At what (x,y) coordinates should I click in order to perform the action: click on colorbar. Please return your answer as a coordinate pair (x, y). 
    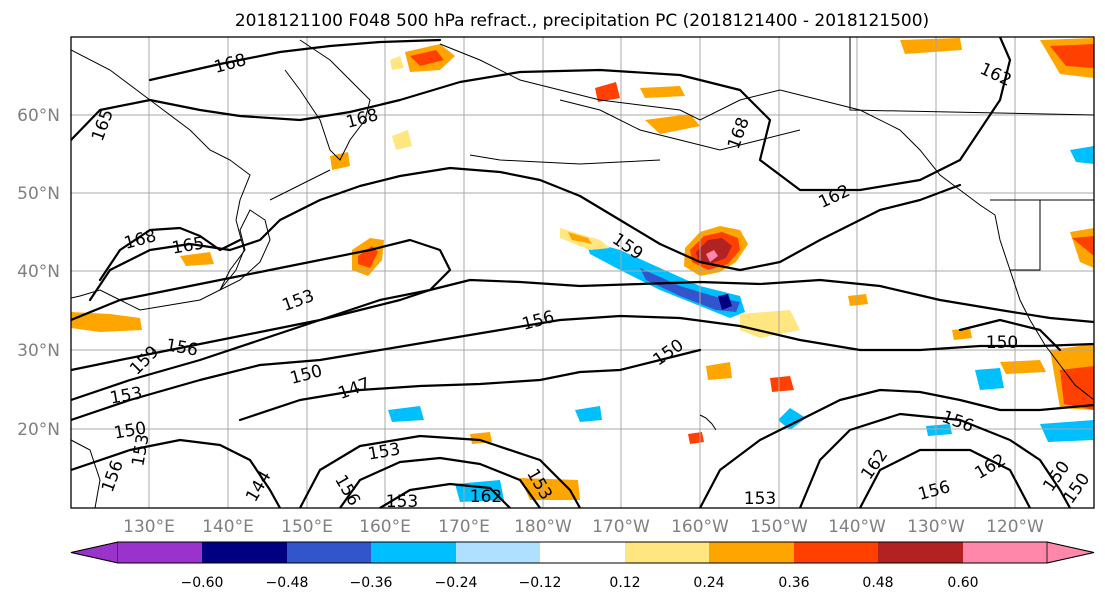
    Looking at the image, I should click on (582, 552).